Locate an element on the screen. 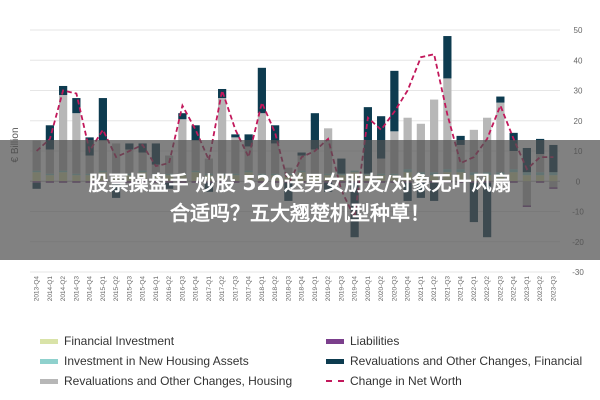  x-tick-label: 2021-Q3 is located at coordinates (447, 289).